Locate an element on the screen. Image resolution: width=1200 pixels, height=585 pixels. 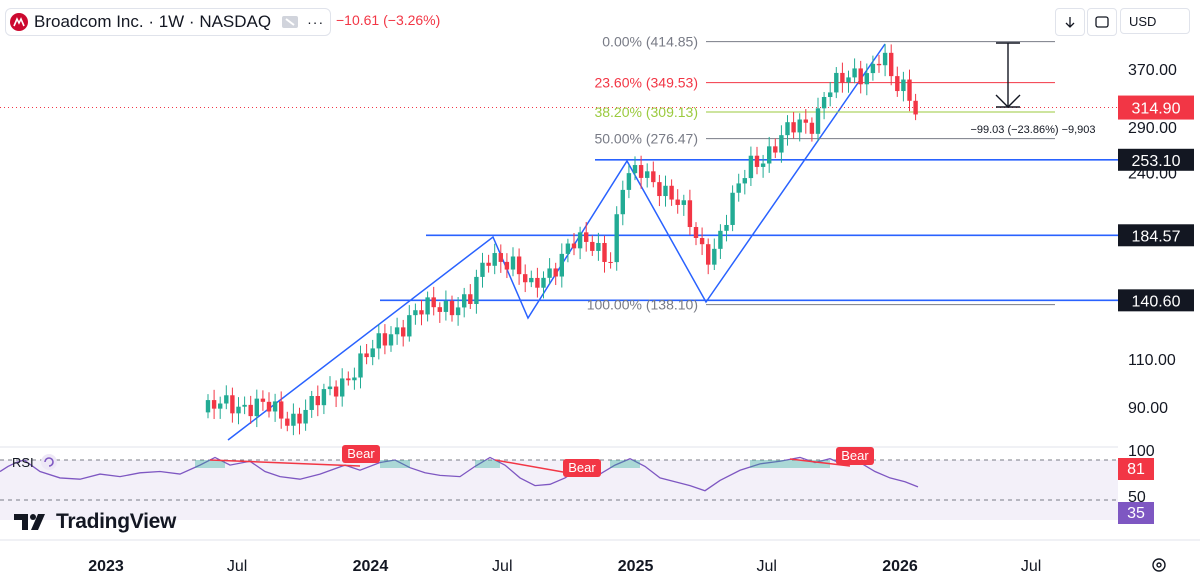
last-price-tag-bg is located at coordinates (1156, 107).